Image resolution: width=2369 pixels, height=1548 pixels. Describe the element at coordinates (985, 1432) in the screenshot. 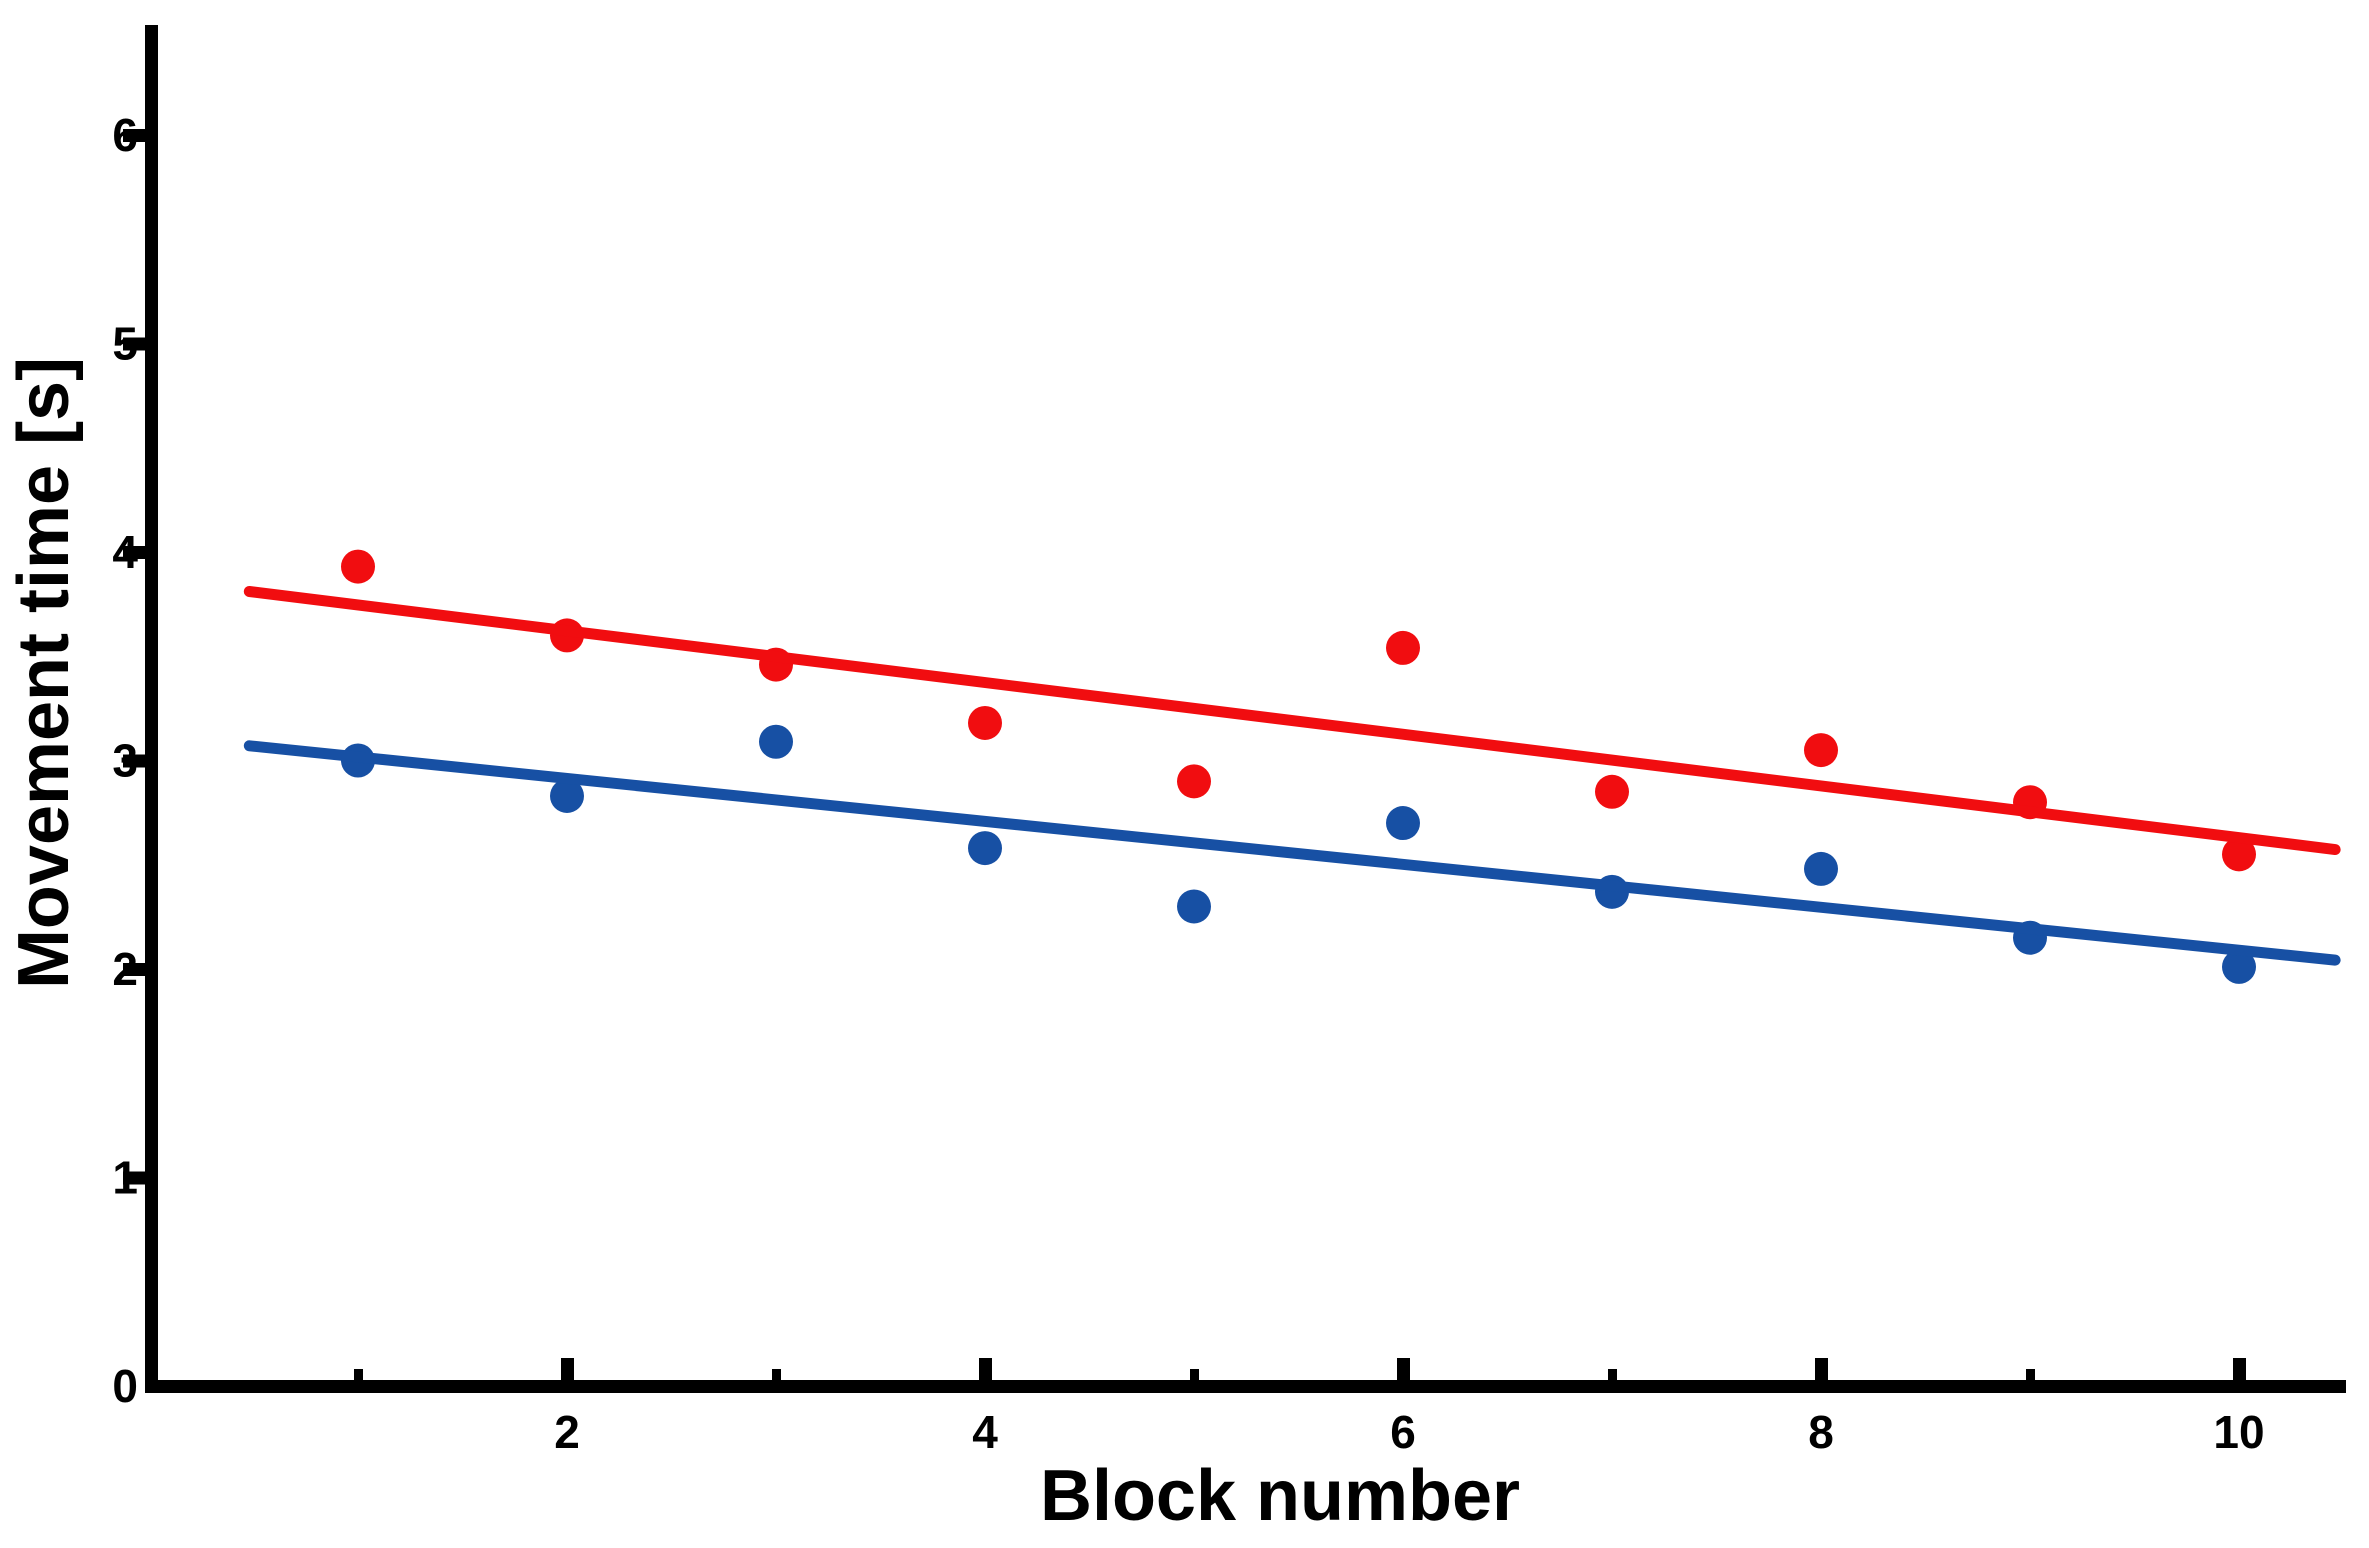

I see `x-tick-label: 4` at that location.